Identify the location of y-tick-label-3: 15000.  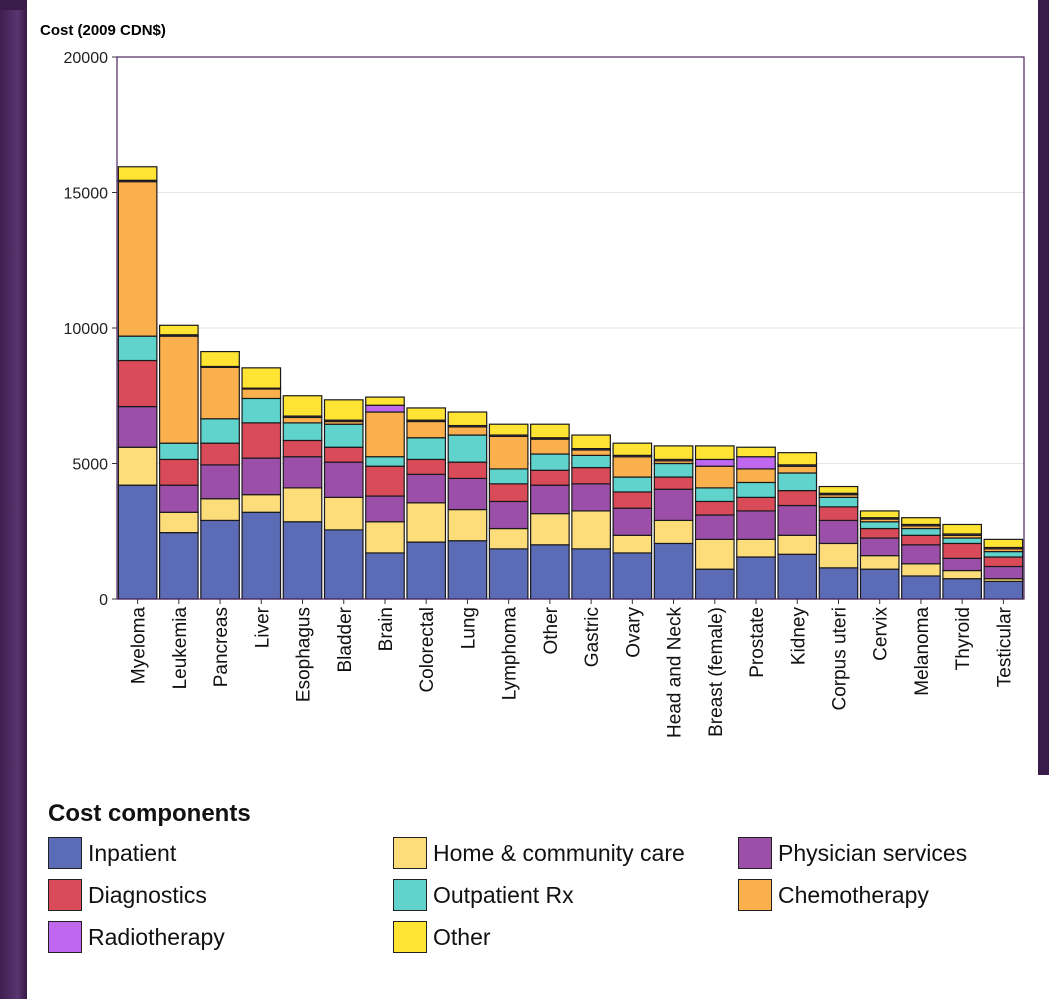
(86, 194).